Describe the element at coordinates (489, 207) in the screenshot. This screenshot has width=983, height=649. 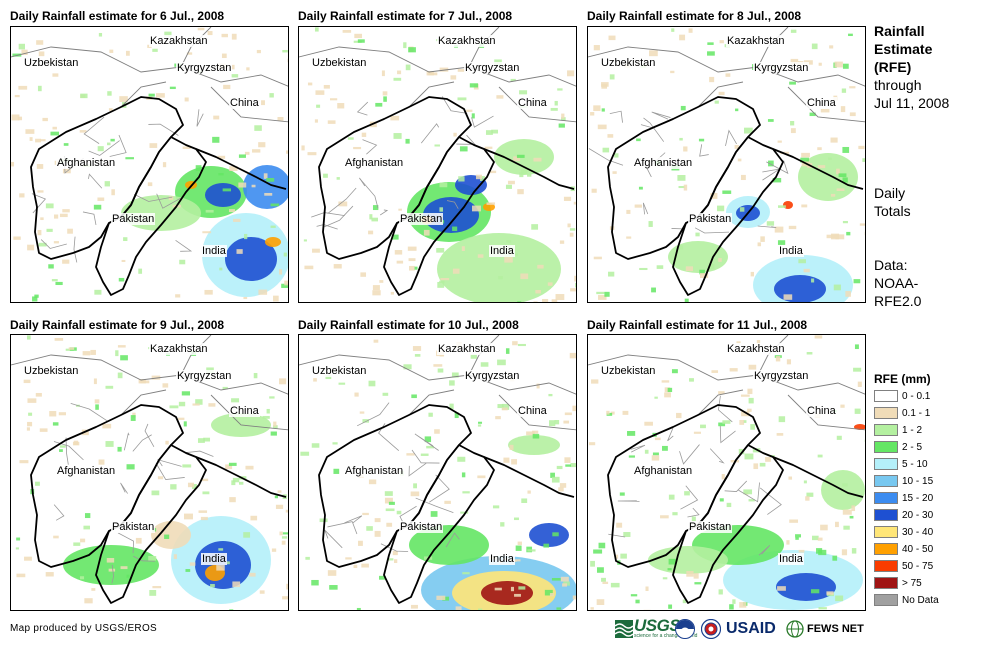
I see `rainfall-area` at that location.